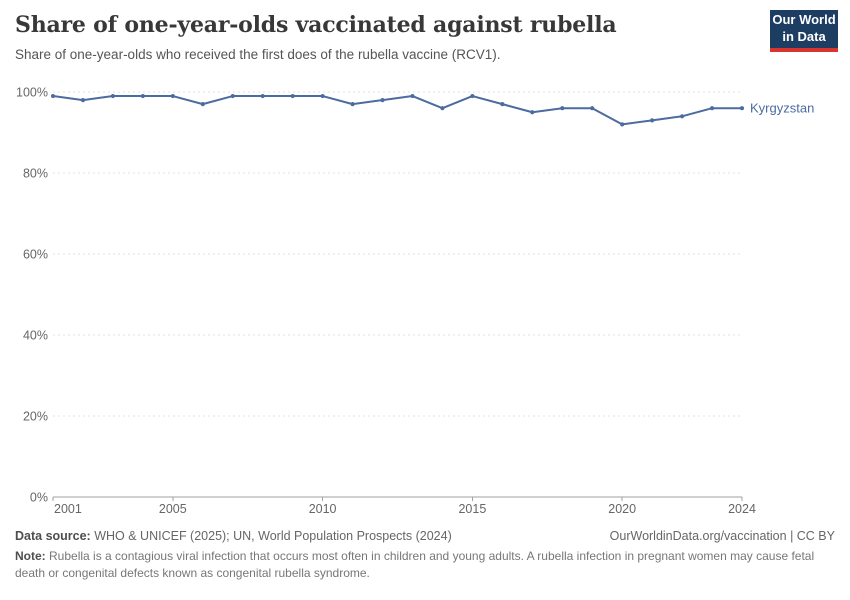 This screenshot has height=600, width=850. I want to click on x-tick-label: 2010, so click(323, 509).